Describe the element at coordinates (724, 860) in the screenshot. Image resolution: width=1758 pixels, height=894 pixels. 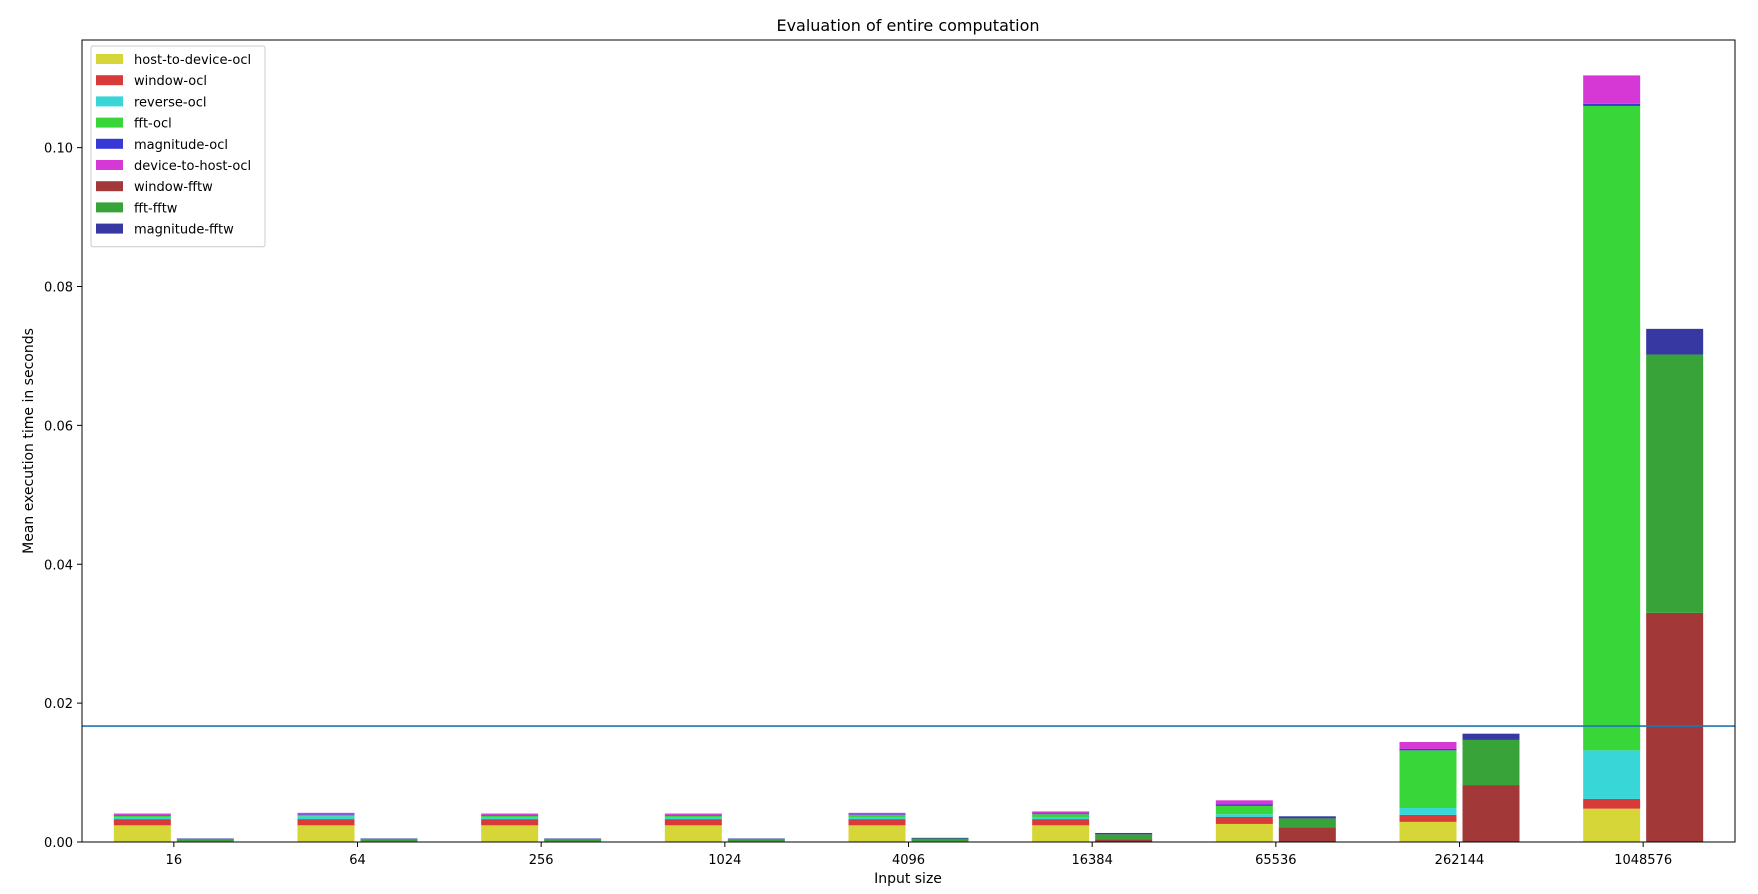
I see `x-tick-label: 1024` at that location.